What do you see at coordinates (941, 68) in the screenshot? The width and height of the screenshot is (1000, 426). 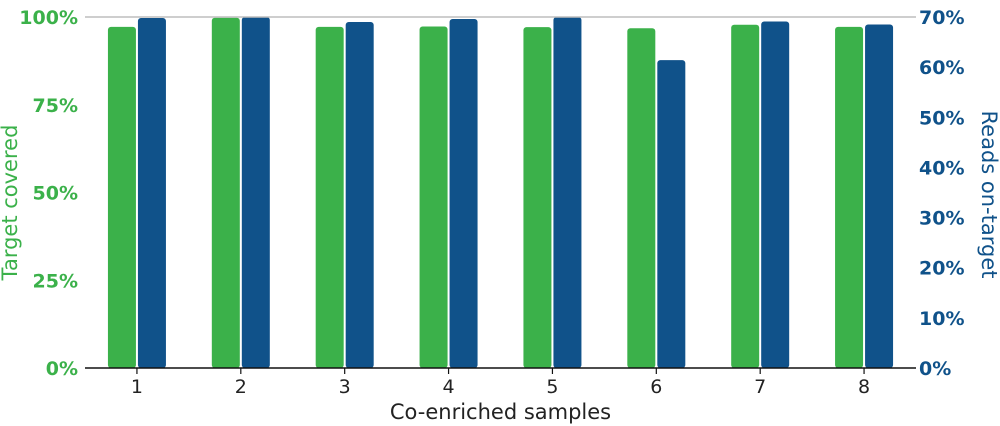 I see `y-right-tick-label: 60%` at bounding box center [941, 68].